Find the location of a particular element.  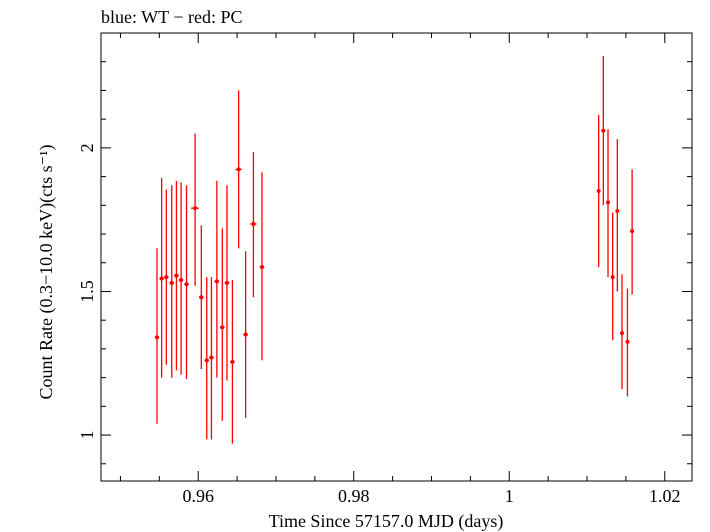

chart-title: blue: WT − red: PC is located at coordinates (171, 17).